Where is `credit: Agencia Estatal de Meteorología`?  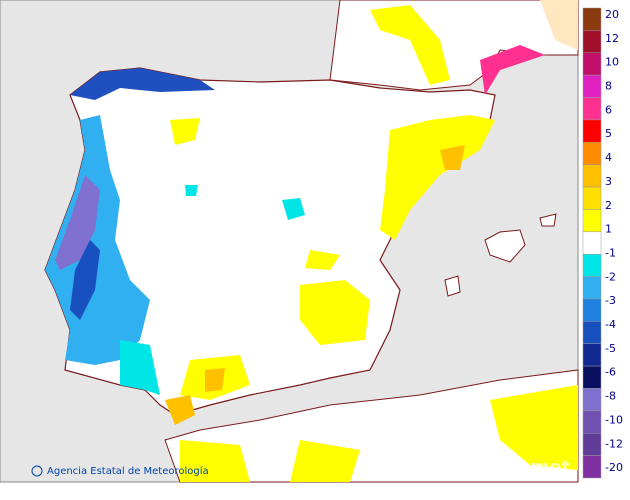
credit: Agencia Estatal de Meteorología is located at coordinates (128, 471).